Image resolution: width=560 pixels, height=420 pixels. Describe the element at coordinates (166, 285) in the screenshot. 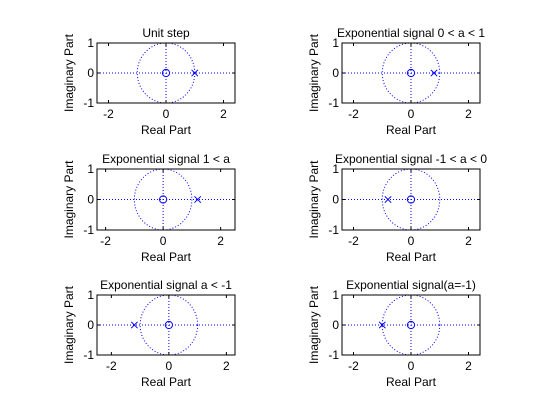

I see `subplot-title: Exponential signal a < -1` at that location.